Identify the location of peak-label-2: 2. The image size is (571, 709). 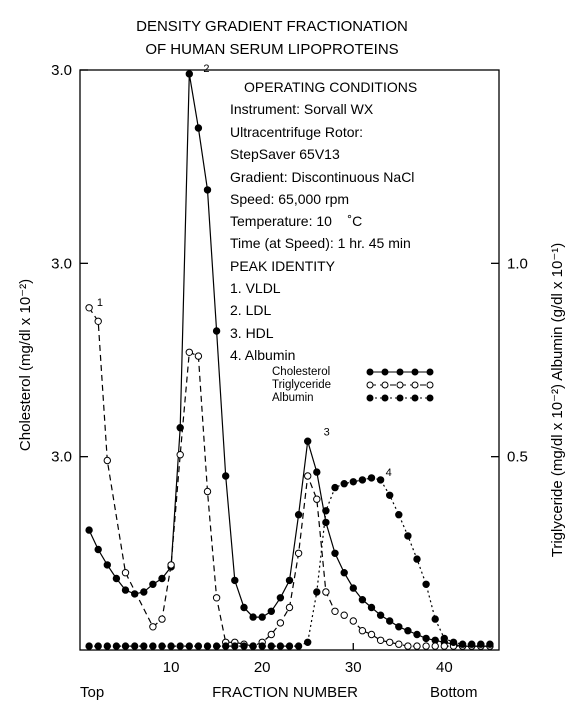
(206, 69).